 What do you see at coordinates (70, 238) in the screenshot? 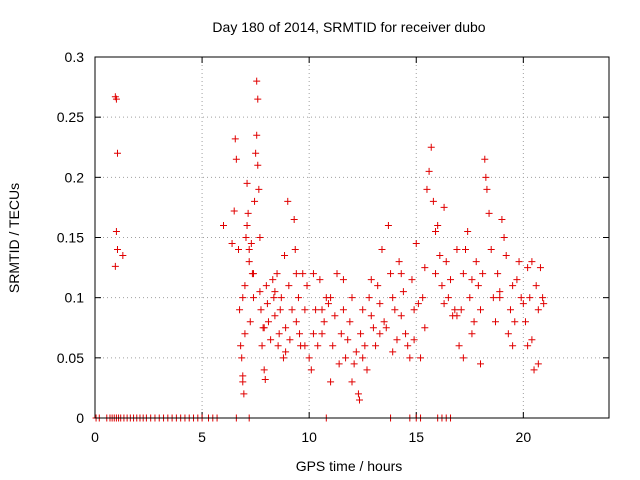
I see `y-tick-label: 0.15` at bounding box center [70, 238].